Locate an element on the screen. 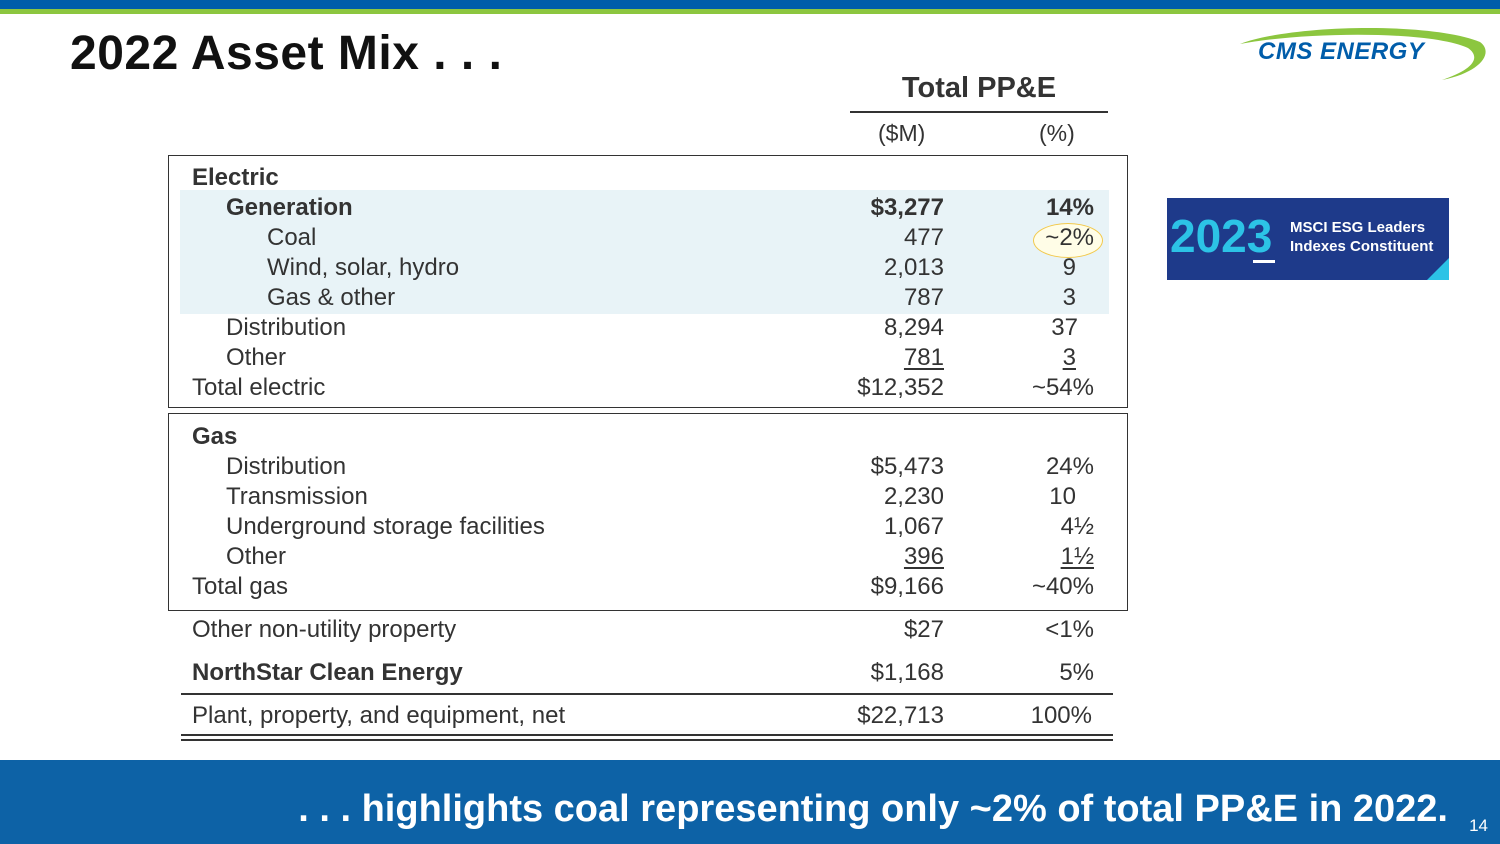 Image resolution: width=1500 pixels, height=844 pixels. gas-heading: Gas is located at coordinates (215, 436).